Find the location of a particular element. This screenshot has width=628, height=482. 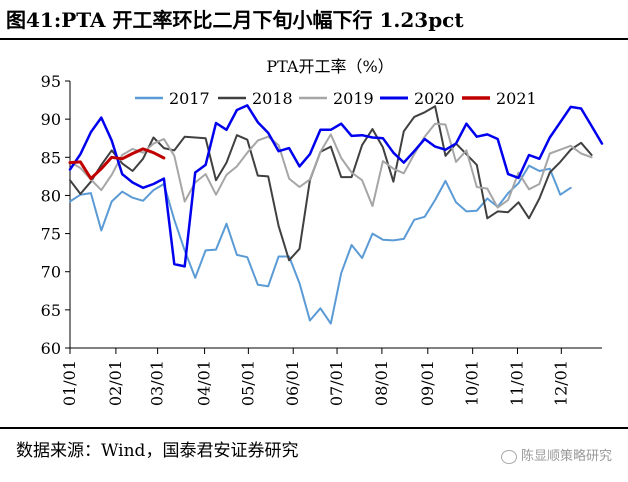

wechat-icon is located at coordinates (508, 456).